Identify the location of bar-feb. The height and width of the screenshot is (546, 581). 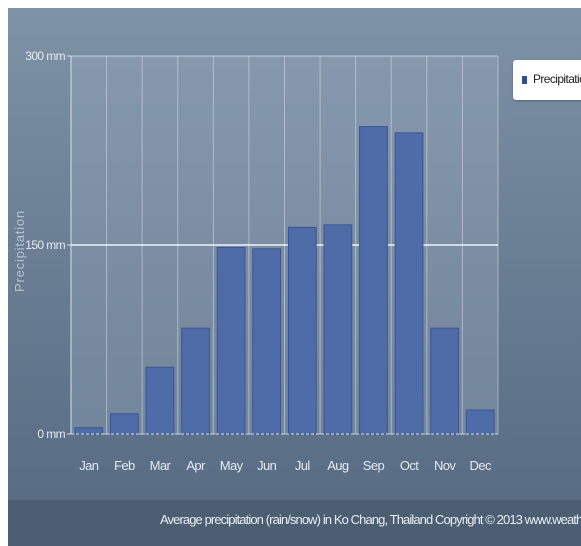
(124, 424).